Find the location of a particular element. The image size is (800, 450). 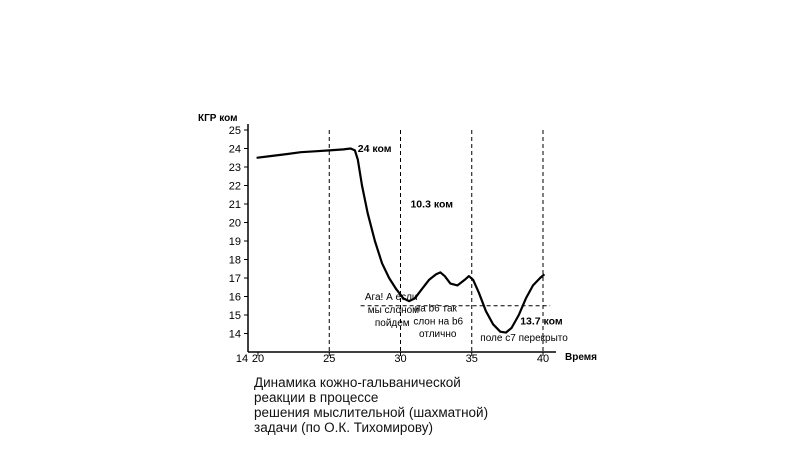

y-axis-label: КГР ком is located at coordinates (217, 118).